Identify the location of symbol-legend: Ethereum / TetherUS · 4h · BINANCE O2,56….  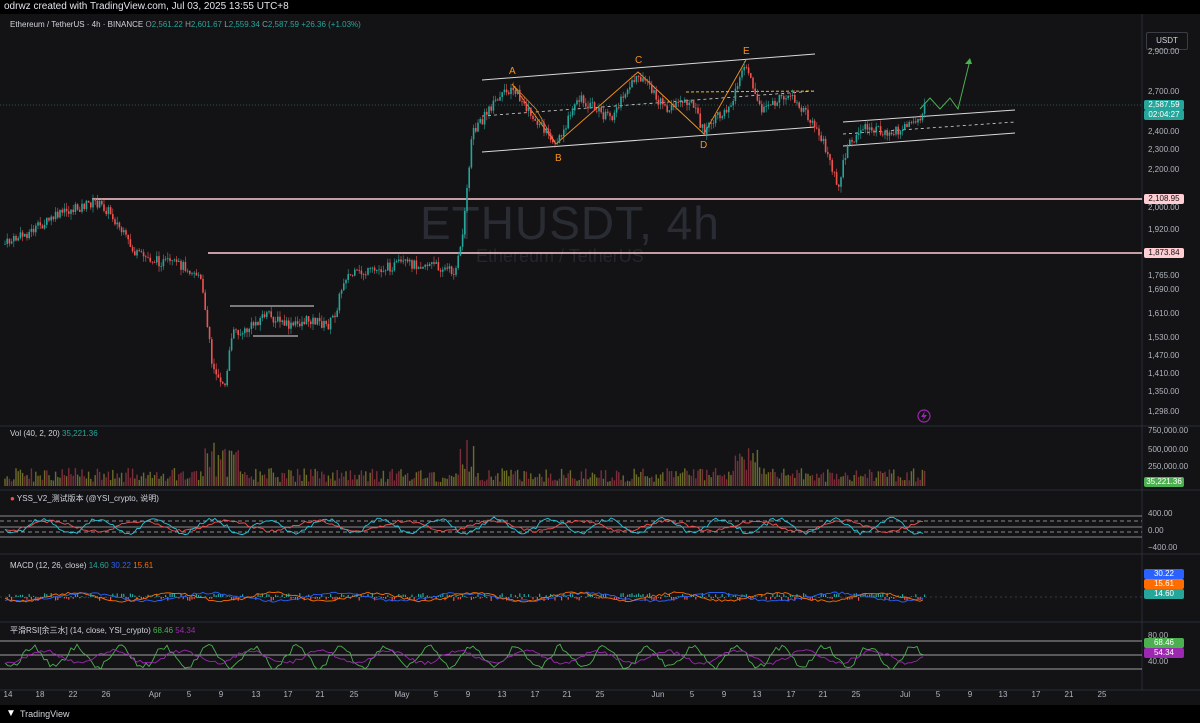
(185, 24).